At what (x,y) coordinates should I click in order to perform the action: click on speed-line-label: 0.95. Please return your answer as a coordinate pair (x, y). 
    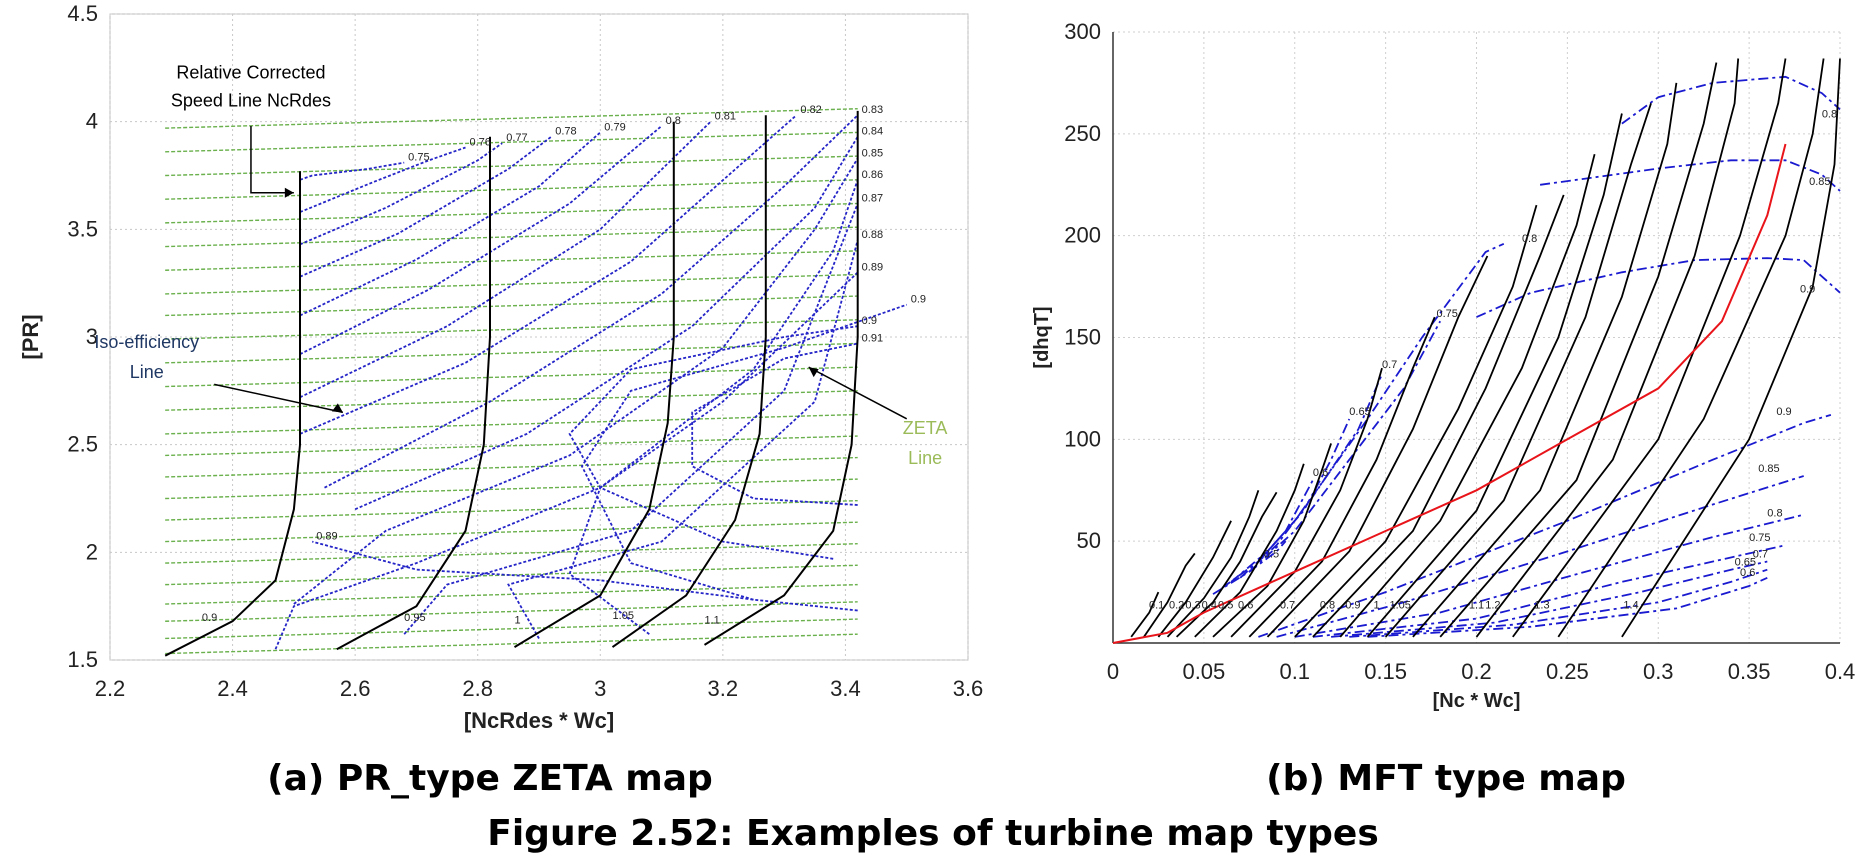
    Looking at the image, I should click on (414, 618).